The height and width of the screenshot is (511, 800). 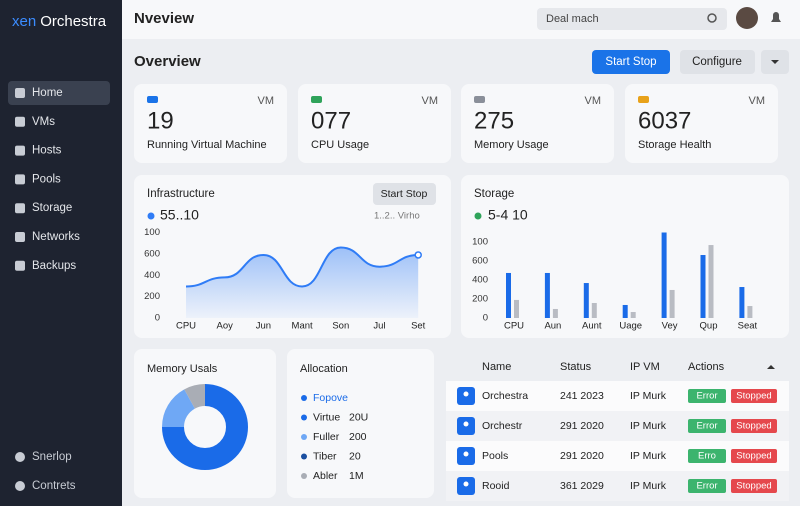 What do you see at coordinates (771, 367) in the screenshot?
I see `sort-caret` at bounding box center [771, 367].